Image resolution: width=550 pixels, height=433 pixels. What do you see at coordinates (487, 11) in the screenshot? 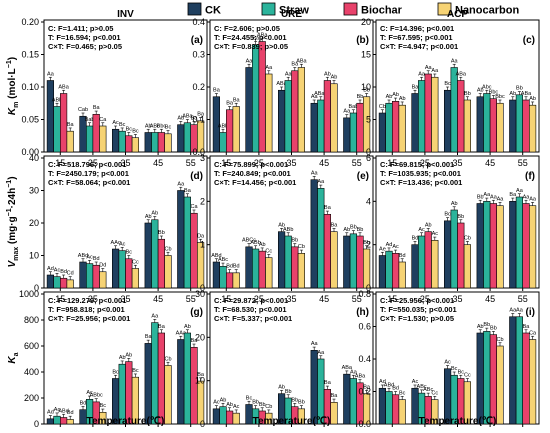
I see `legend-label: Nanocarbon` at bounding box center [487, 11].